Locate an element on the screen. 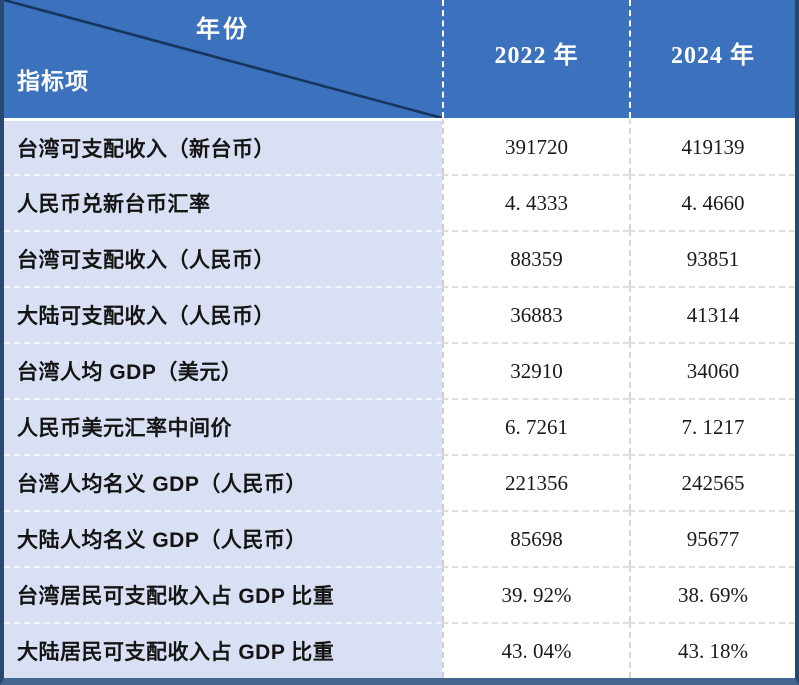 The width and height of the screenshot is (799, 685). table-row: 台湾人均 GDP（美元） 32910 34060 is located at coordinates (399, 370).